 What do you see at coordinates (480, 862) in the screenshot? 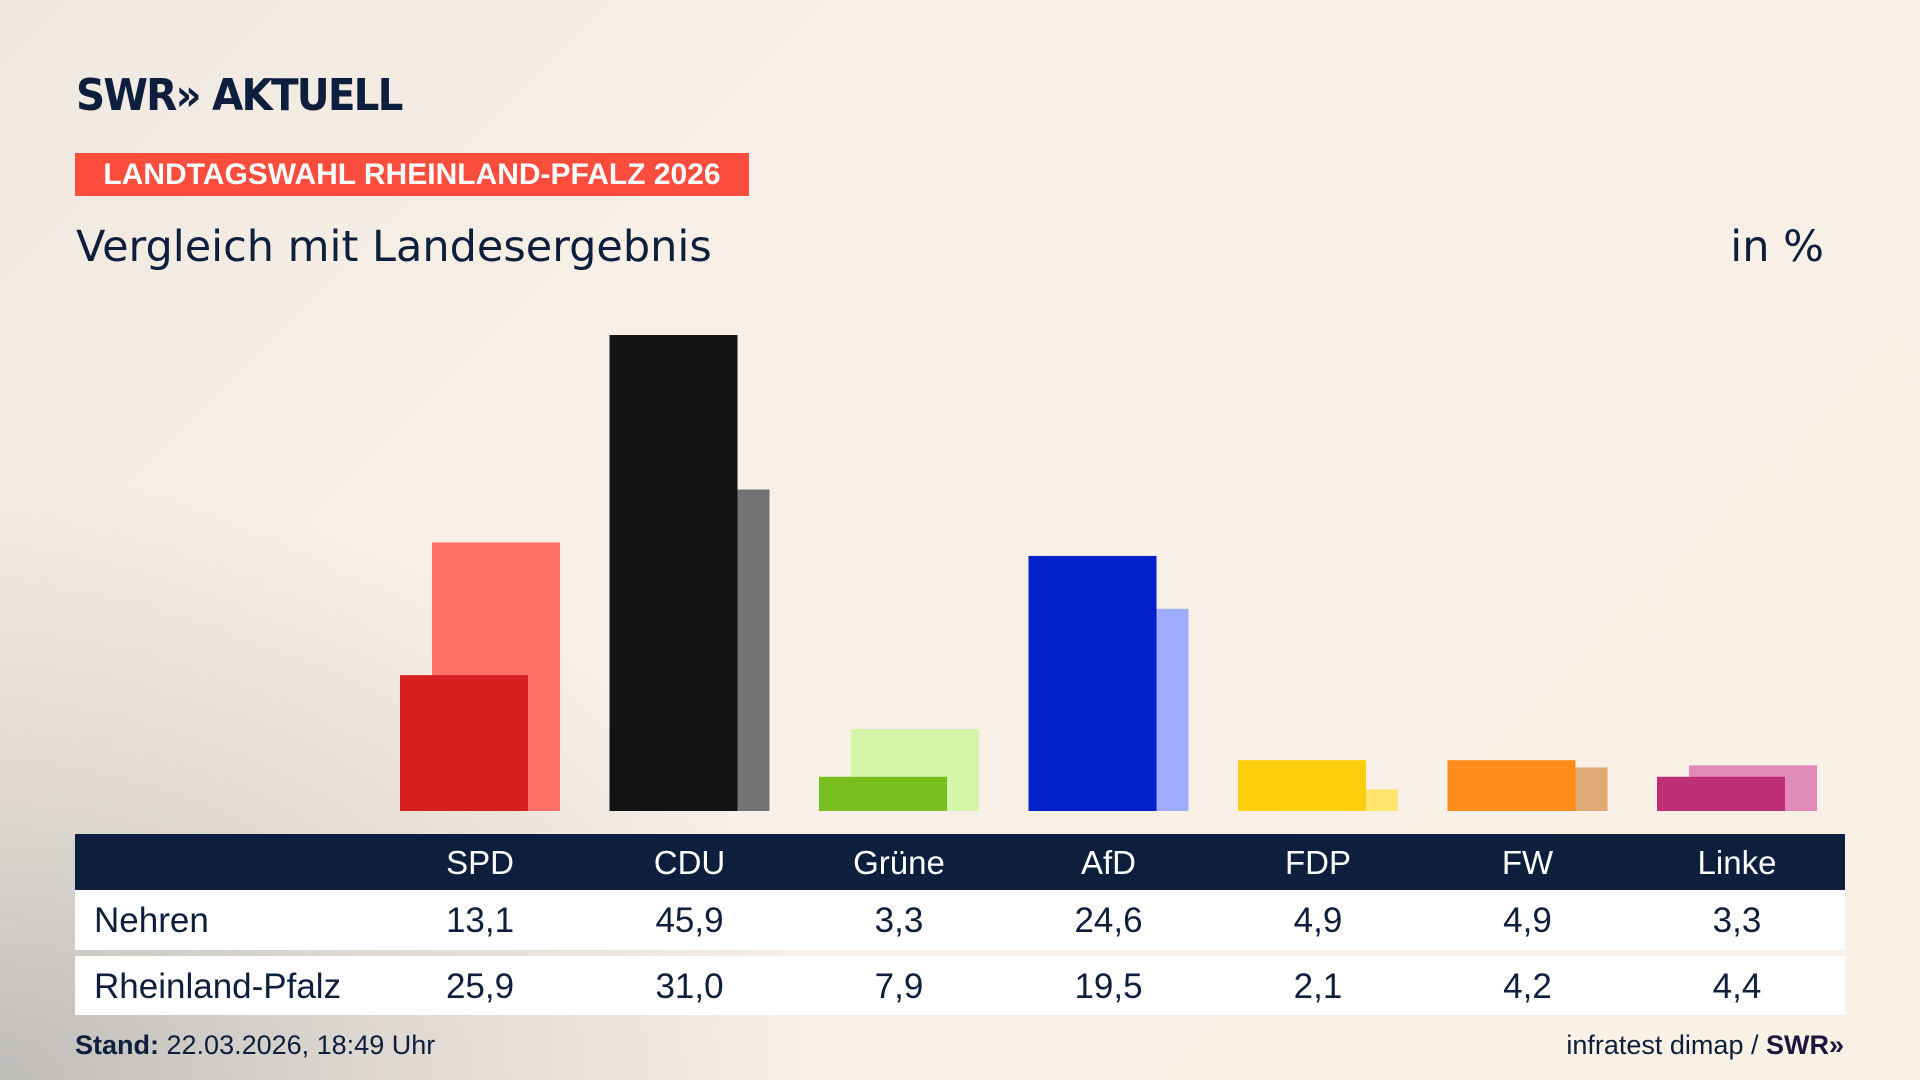
I see `column-header-spd: SPD` at bounding box center [480, 862].